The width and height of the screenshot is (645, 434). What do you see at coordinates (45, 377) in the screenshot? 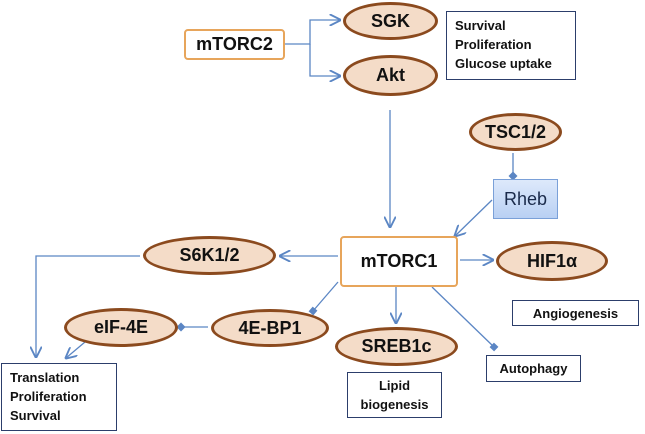
I see `translation-label: Translation` at bounding box center [45, 377].